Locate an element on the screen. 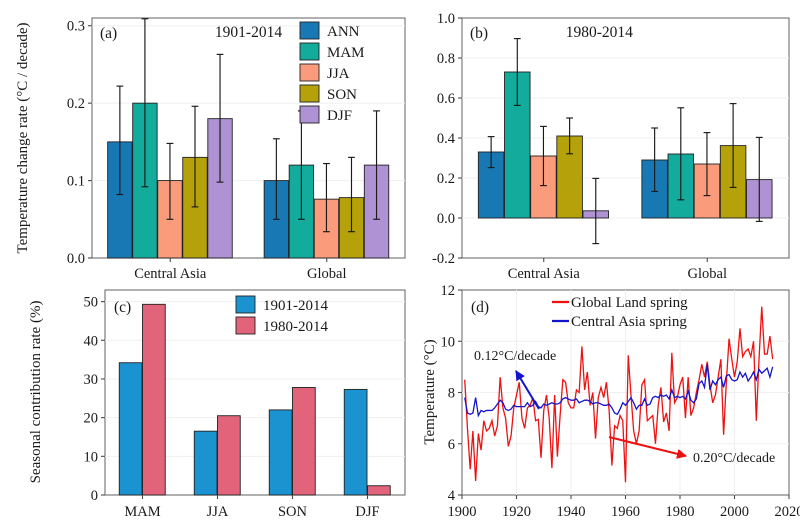 The image size is (800, 530). legend-swatch-ann is located at coordinates (309, 30).